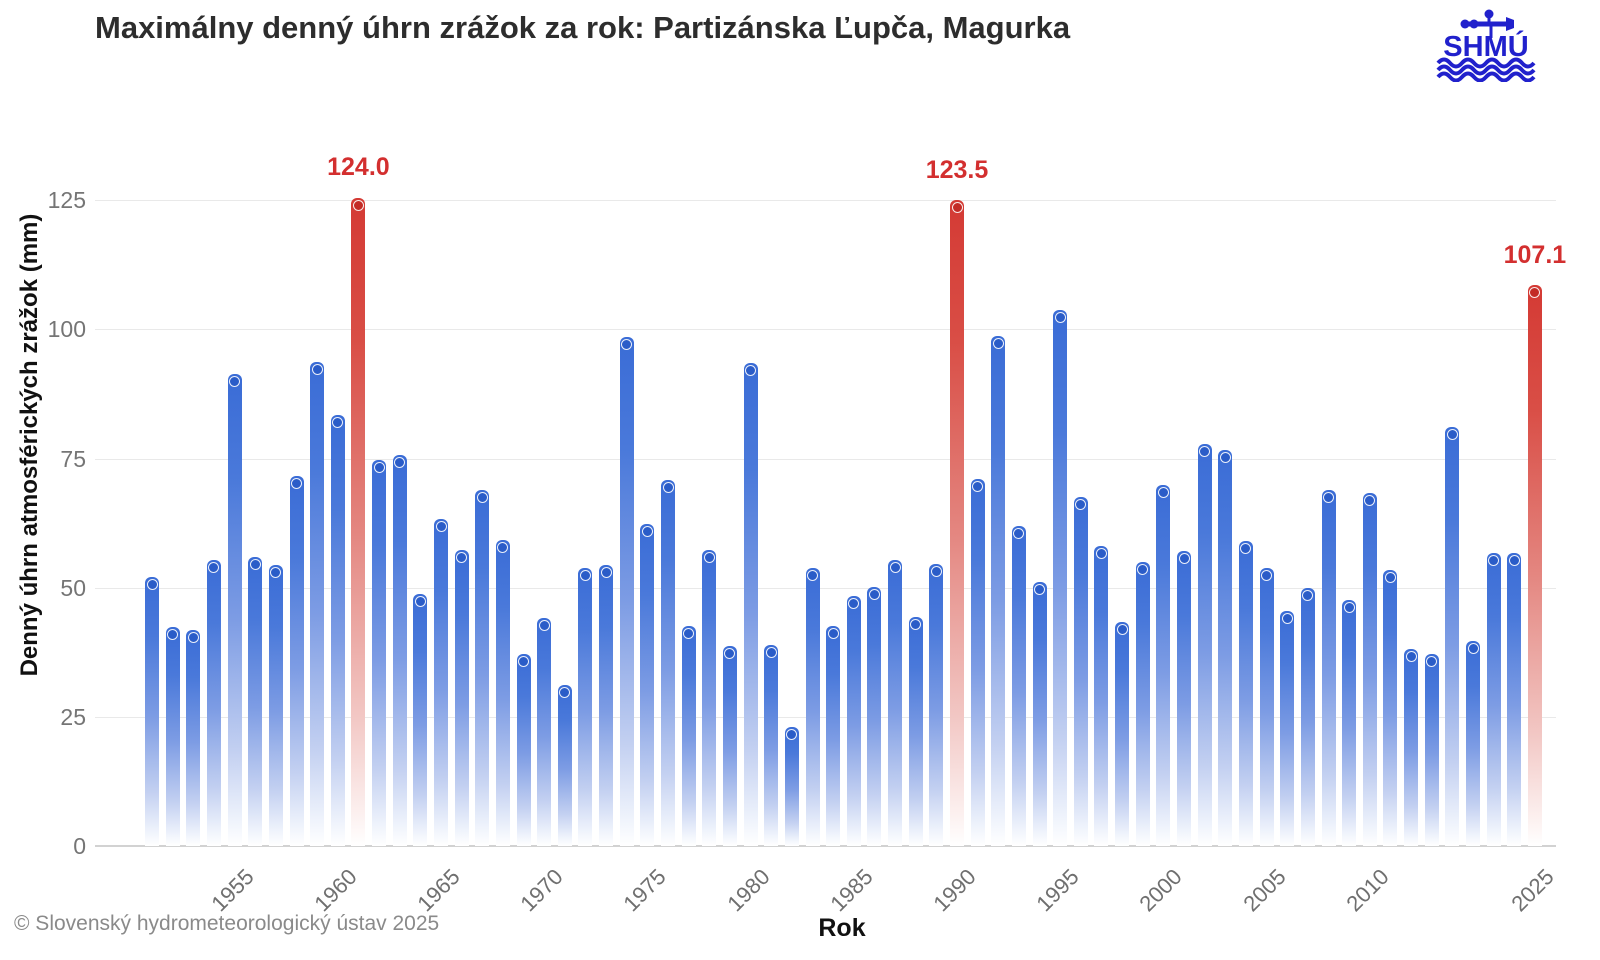 This screenshot has height=960, width=1600. Describe the element at coordinates (1493, 699) in the screenshot. I see `bar-2023` at that location.